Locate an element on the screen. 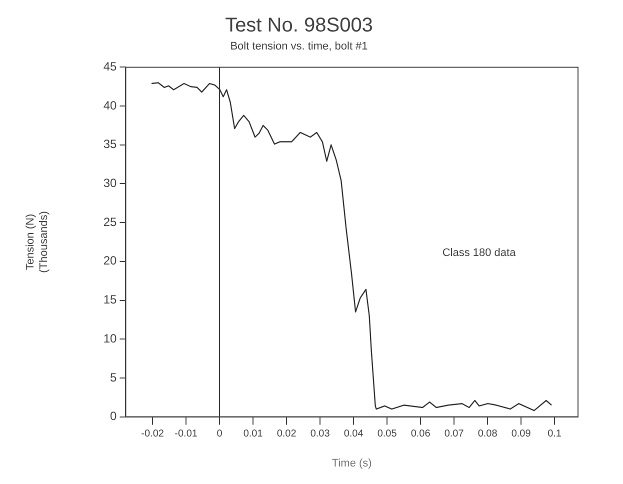 This screenshot has height=484, width=623. x-tick-label: 0.1 is located at coordinates (555, 434).